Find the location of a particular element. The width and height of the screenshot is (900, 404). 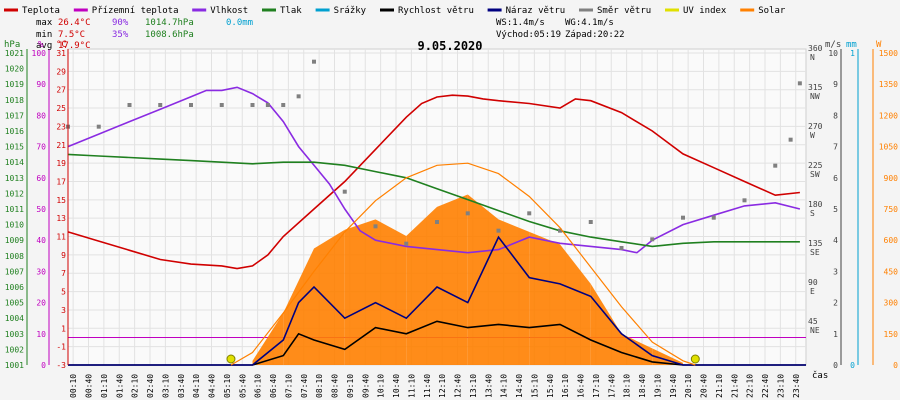

x-tick-label: 14:10 is located at coordinates (504, 386).